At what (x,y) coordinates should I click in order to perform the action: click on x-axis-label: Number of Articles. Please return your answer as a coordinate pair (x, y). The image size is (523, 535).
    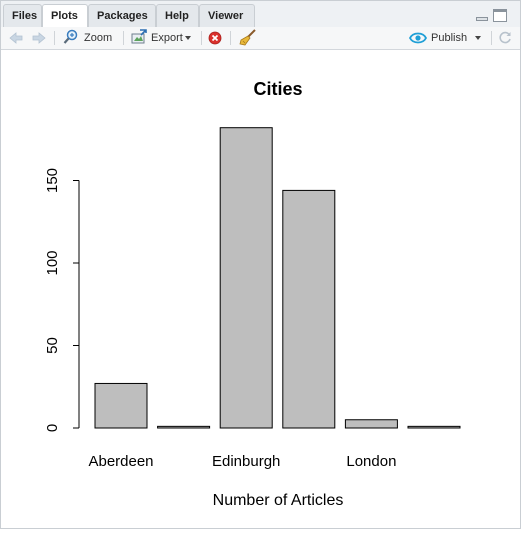
    Looking at the image, I should click on (278, 500).